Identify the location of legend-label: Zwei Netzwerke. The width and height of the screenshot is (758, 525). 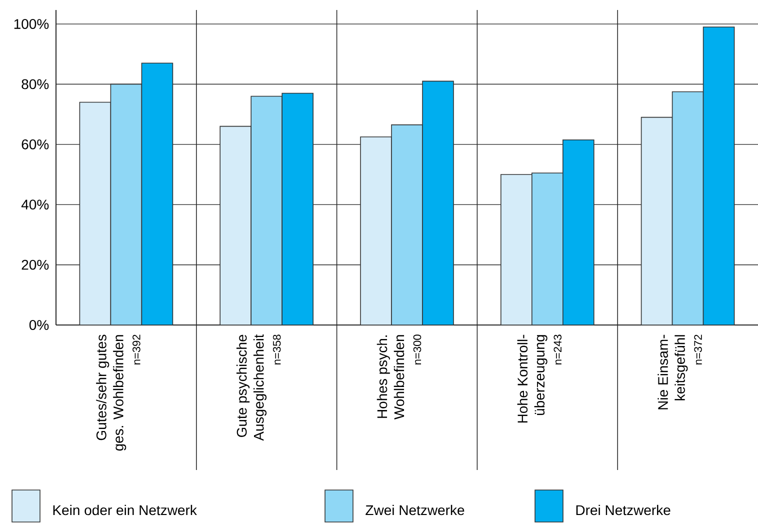
(415, 510).